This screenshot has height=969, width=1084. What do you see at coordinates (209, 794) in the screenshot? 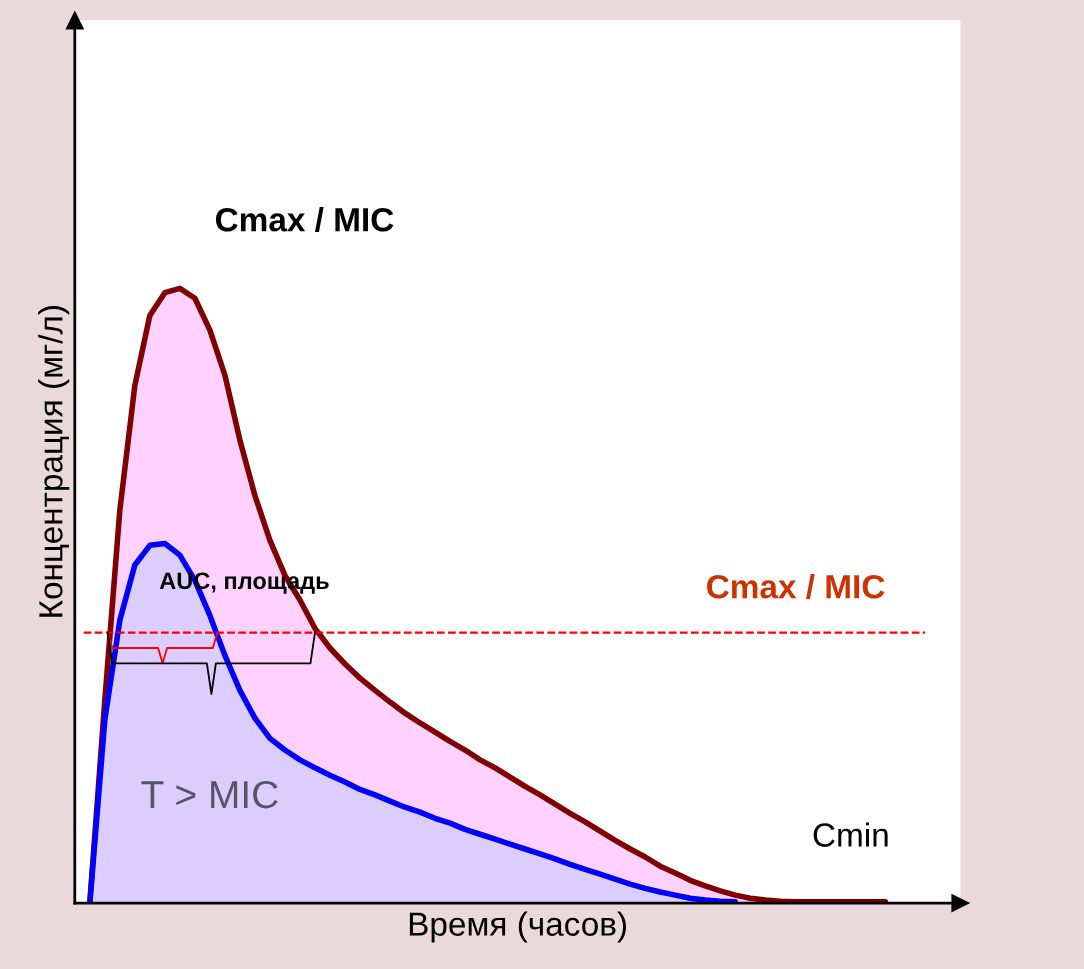
I see `annotation: T > MIC` at bounding box center [209, 794].